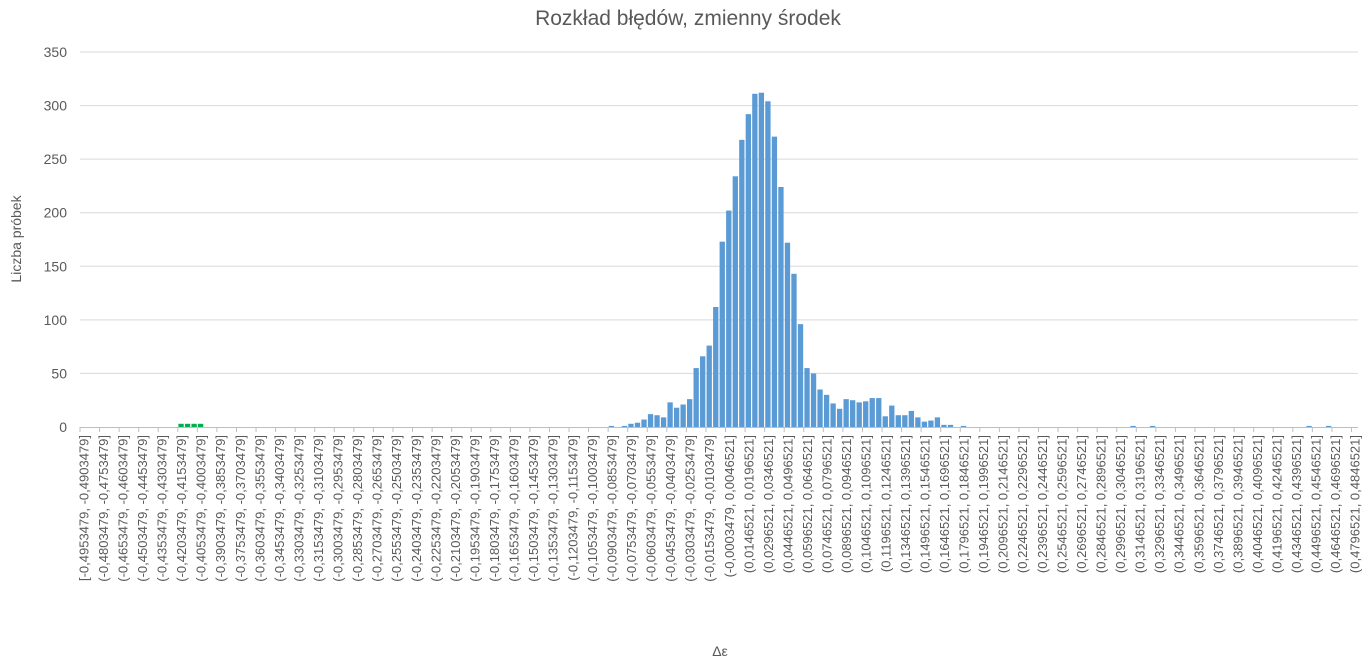 Image resolution: width=1368 pixels, height=669 pixels. Describe the element at coordinates (1237, 504) in the screenshot. I see `x-tick-label: (0,3896521, 0,3946521]` at that location.